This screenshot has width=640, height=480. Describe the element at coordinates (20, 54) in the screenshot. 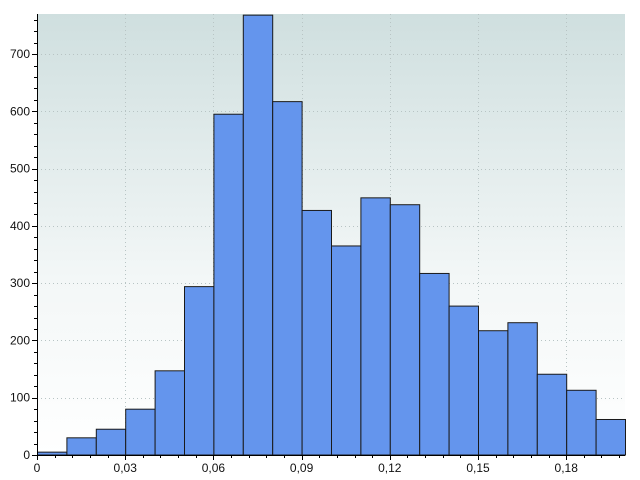

I see `y-tick-label-7: 700` at that location.